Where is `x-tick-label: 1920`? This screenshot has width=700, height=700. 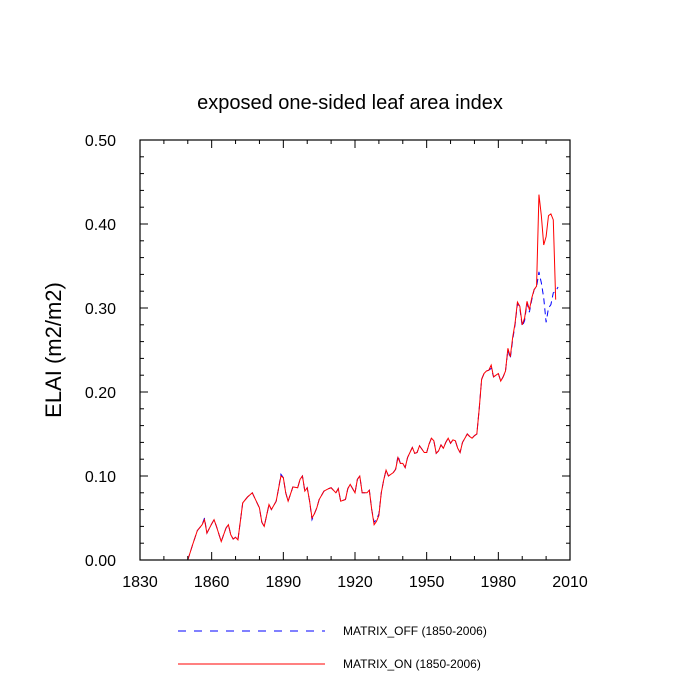 x-tick-label: 1920 is located at coordinates (355, 582).